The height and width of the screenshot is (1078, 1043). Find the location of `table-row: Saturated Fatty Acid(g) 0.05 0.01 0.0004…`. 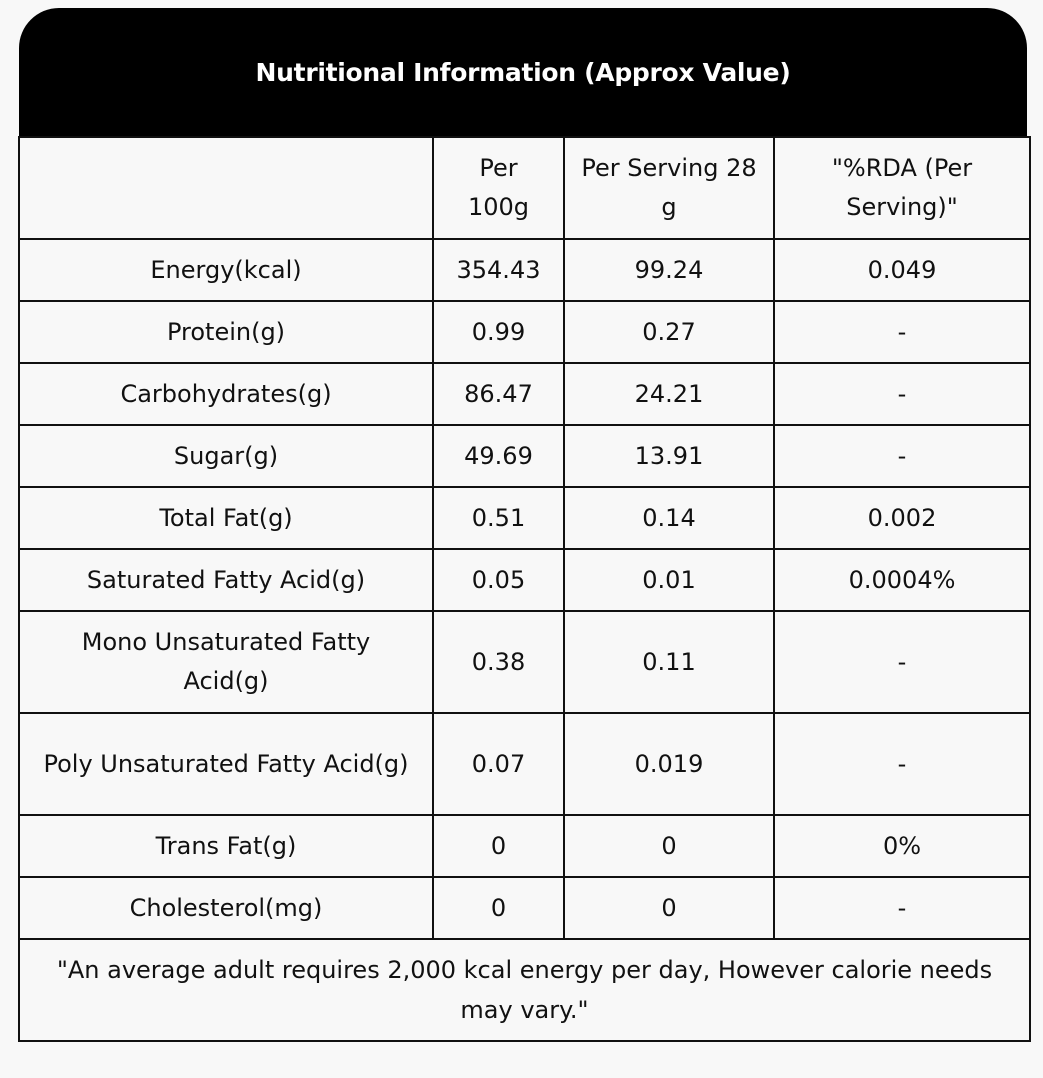

table-row: Saturated Fatty Acid(g) 0.05 0.01 0.0004… is located at coordinates (524, 580).